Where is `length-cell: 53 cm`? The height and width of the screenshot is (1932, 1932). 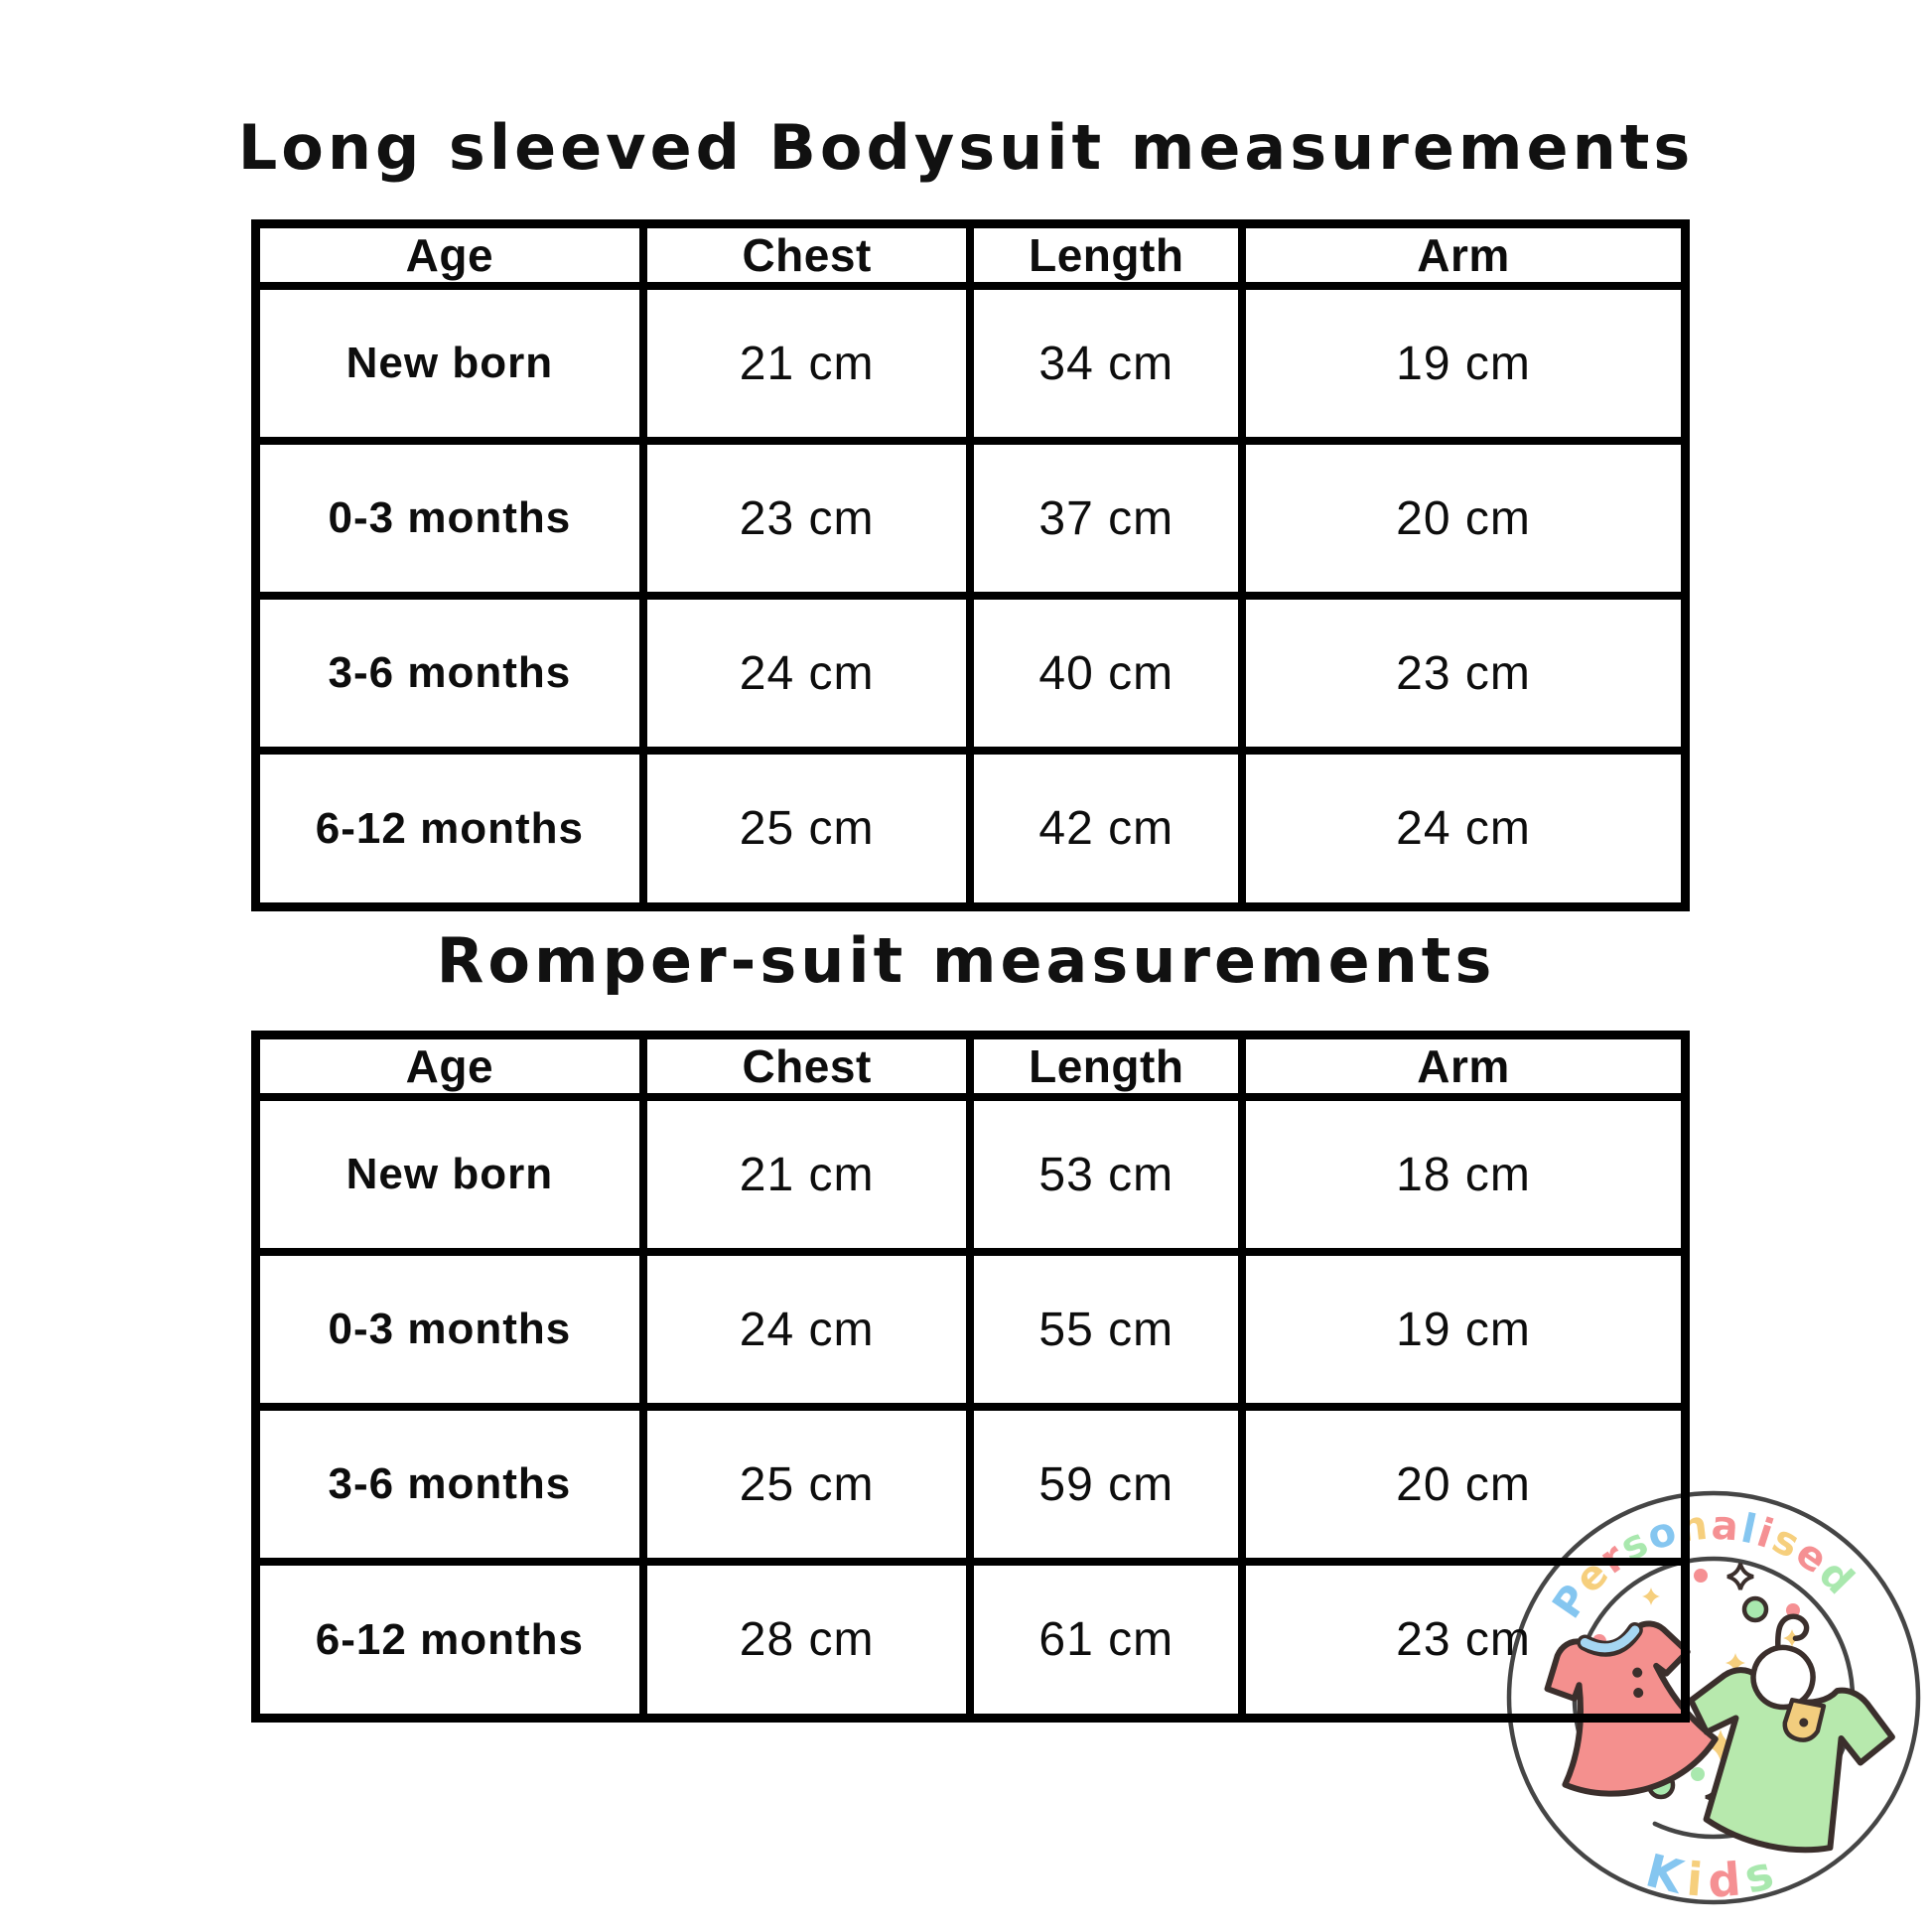
length-cell: 53 cm is located at coordinates (1106, 1175).